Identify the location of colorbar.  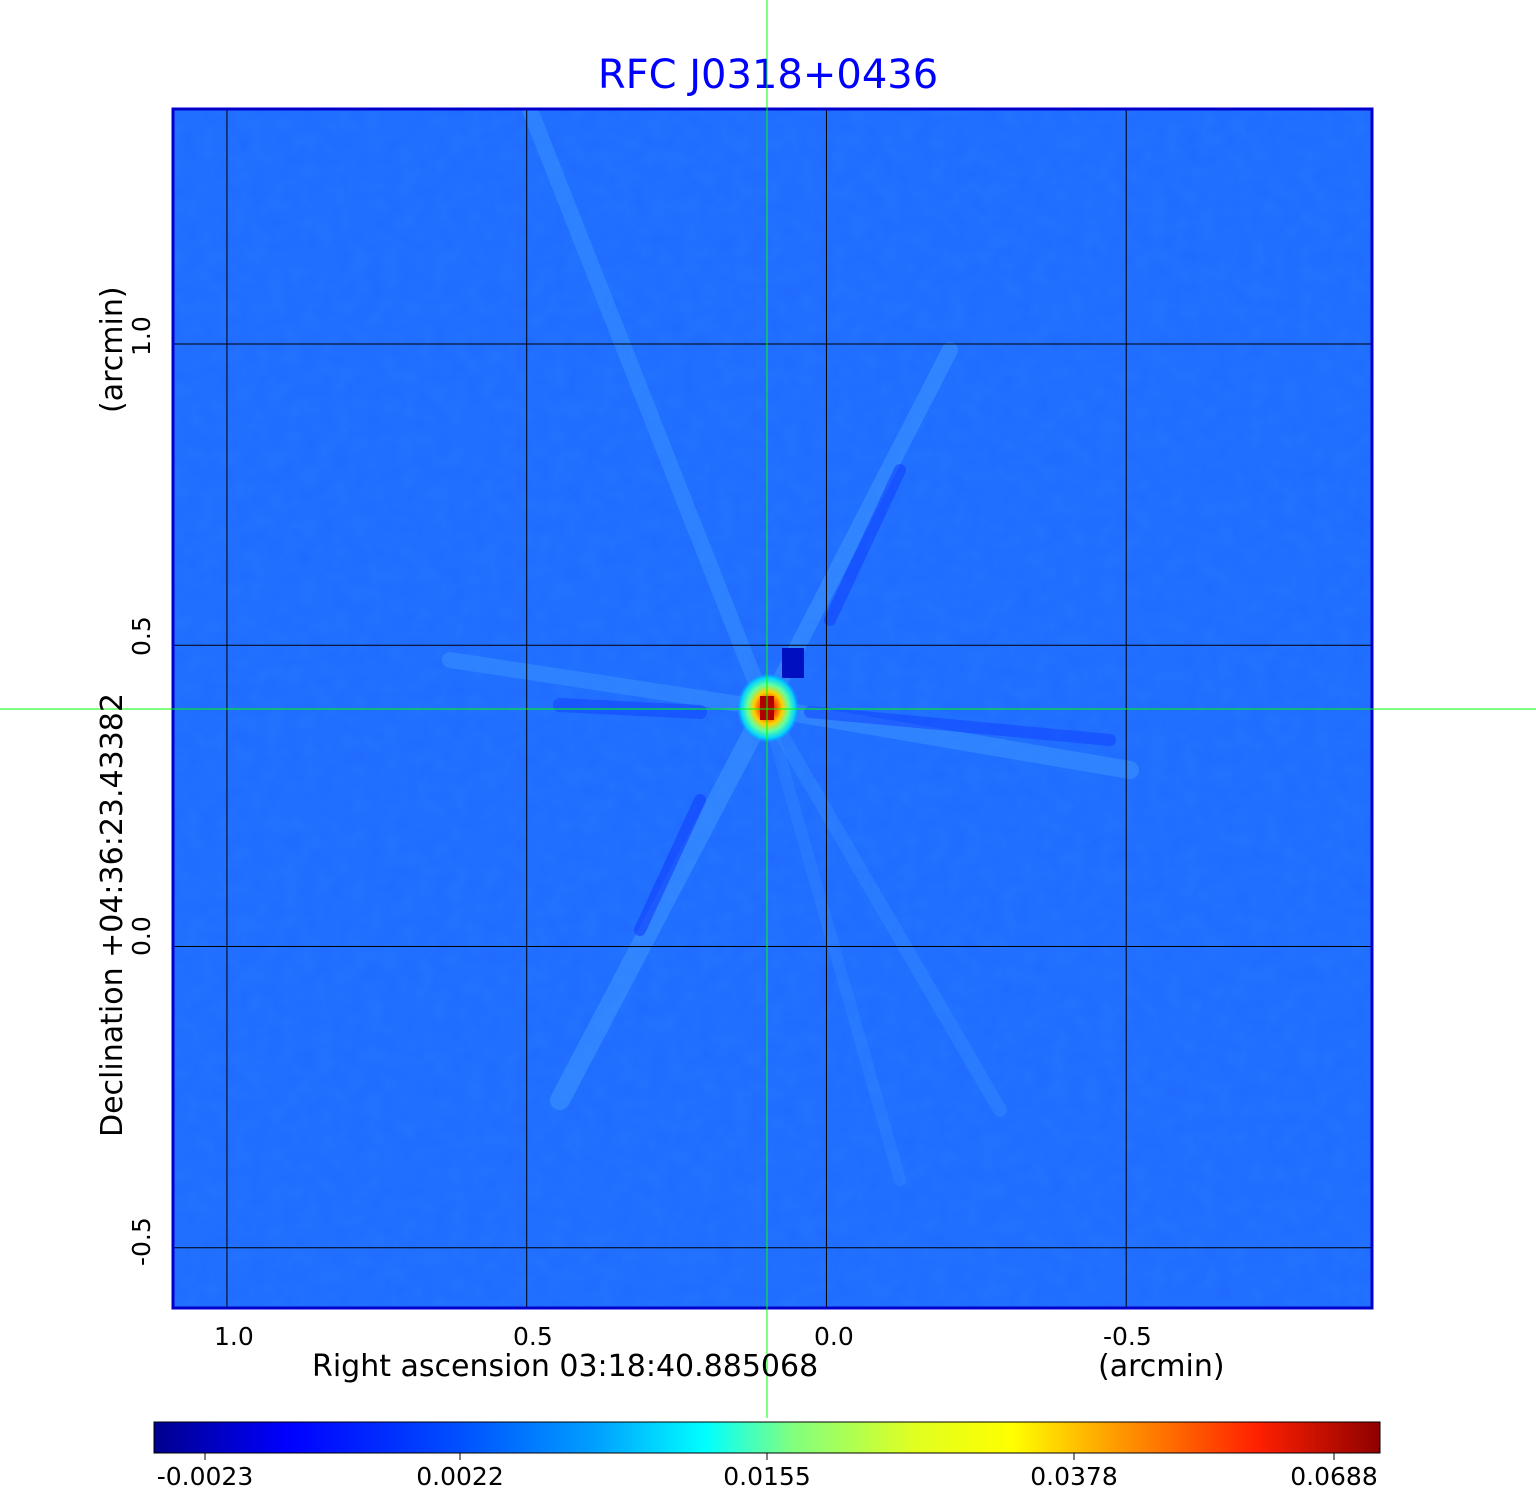
(767, 1437).